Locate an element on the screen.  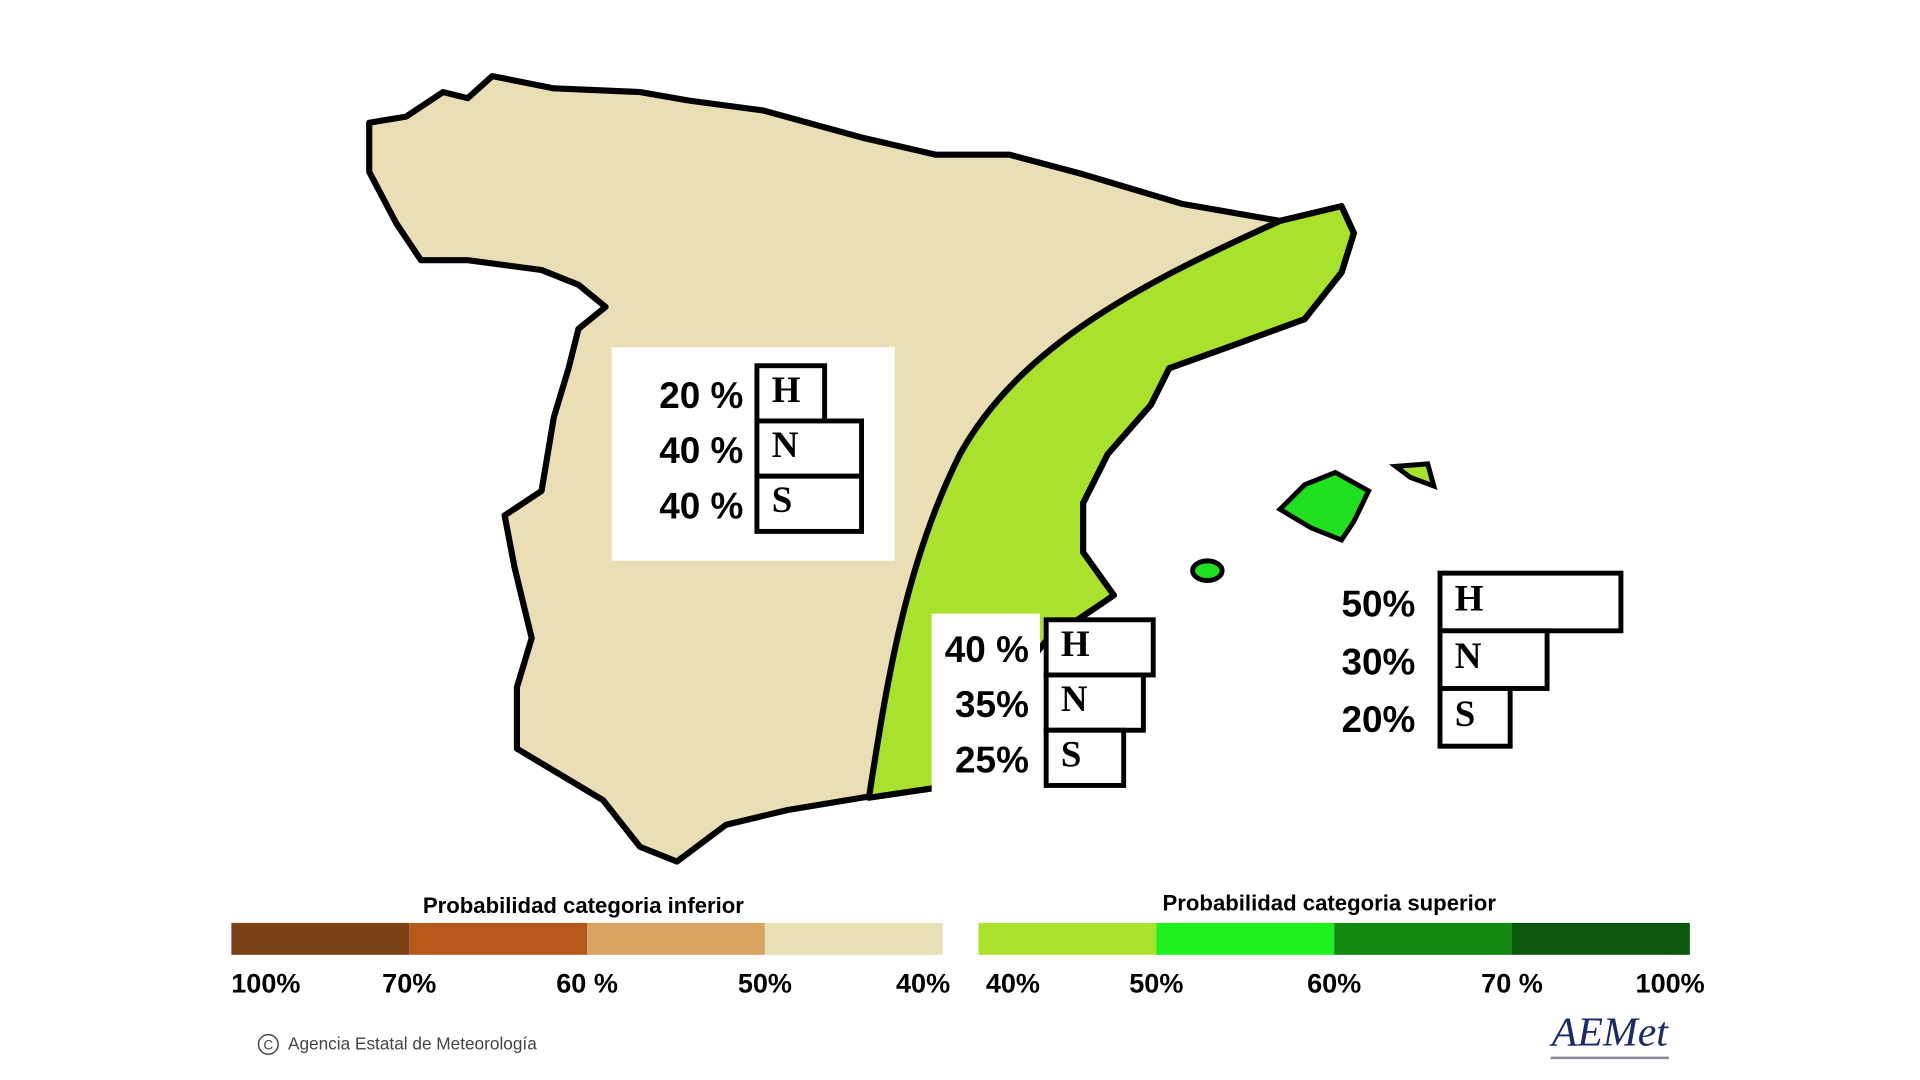
legend-label: 70% is located at coordinates (409, 984).